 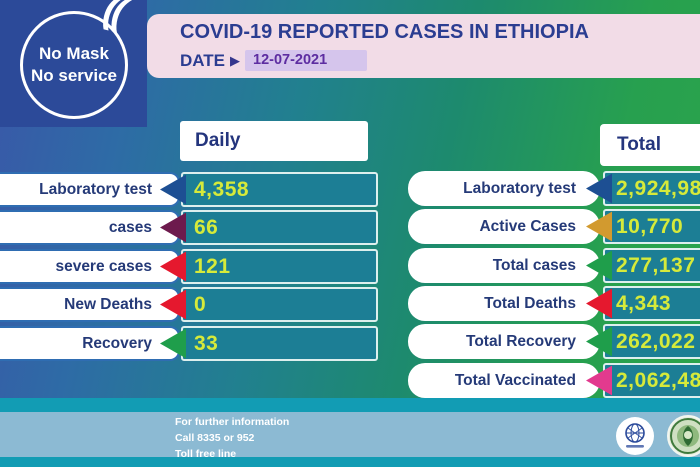 What do you see at coordinates (74, 65) in the screenshot?
I see `no-mask-badge: No Mask No service` at bounding box center [74, 65].